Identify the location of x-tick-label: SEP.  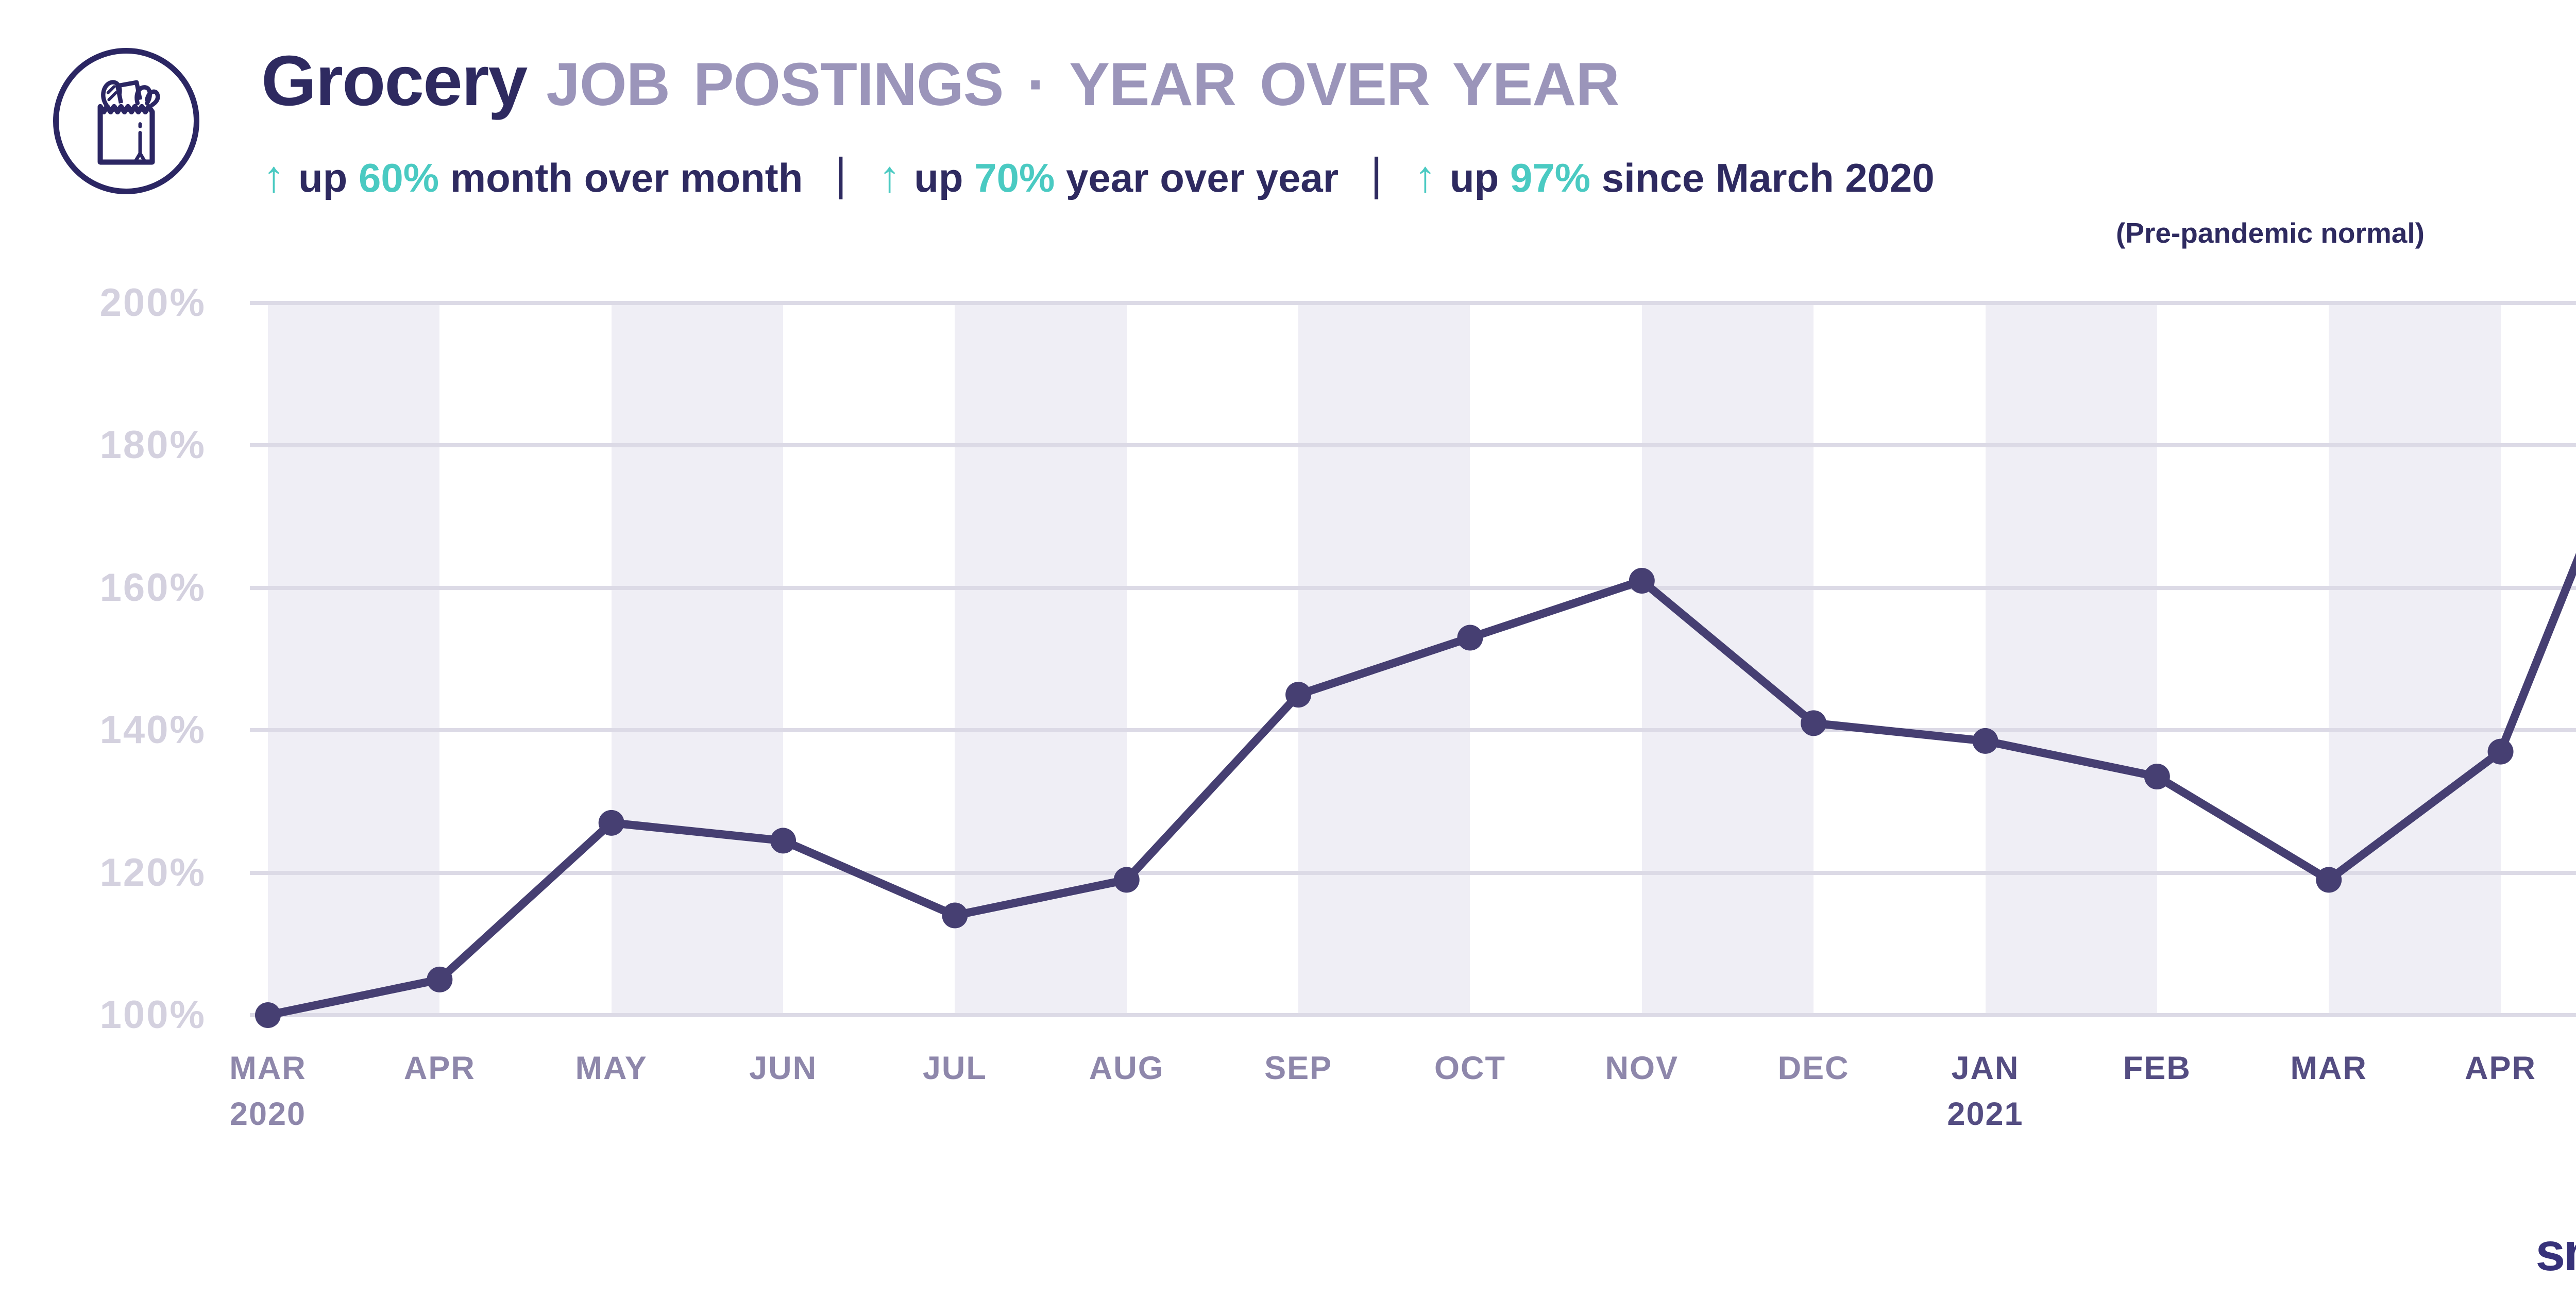
(1299, 1068).